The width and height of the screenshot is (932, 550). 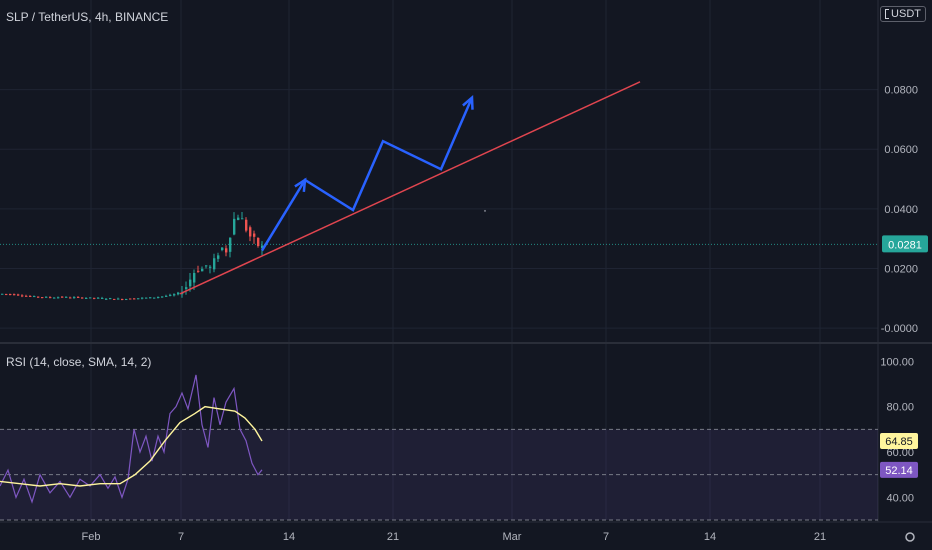 I want to click on rsi-axis-label: 80.00, so click(x=900, y=408).